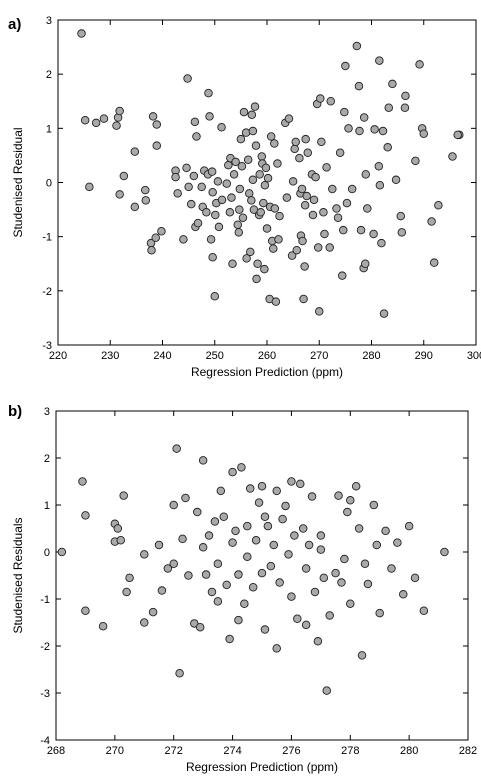 This screenshot has height=781, width=481. What do you see at coordinates (162, 356) in the screenshot?
I see `x-tick-label: 240` at bounding box center [162, 356].